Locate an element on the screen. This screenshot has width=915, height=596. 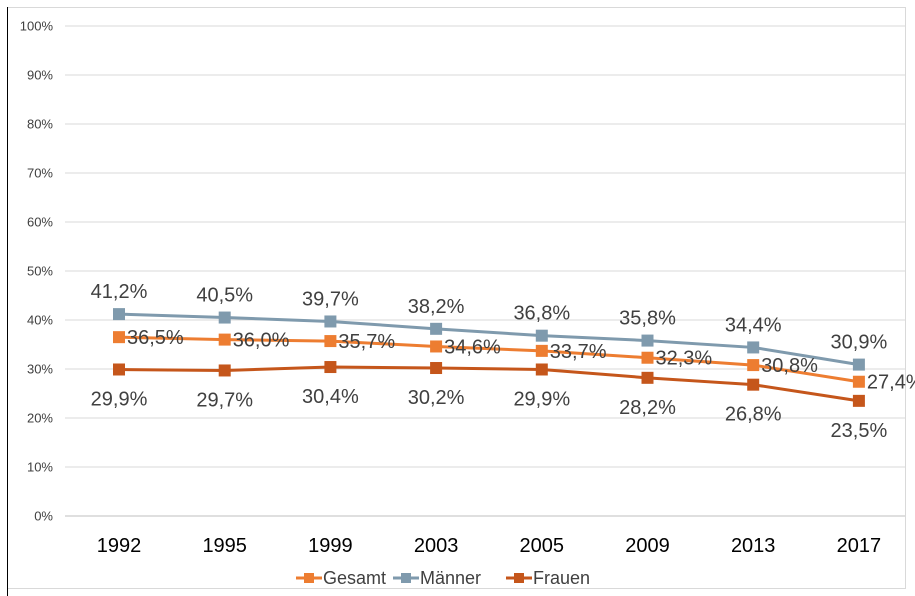
data-label: 36,0% is located at coordinates (261, 341).